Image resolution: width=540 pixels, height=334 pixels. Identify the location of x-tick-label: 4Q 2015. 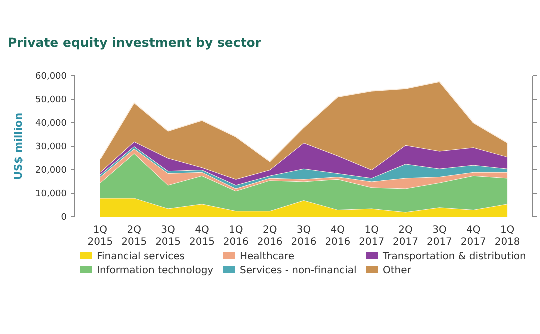
(202, 236).